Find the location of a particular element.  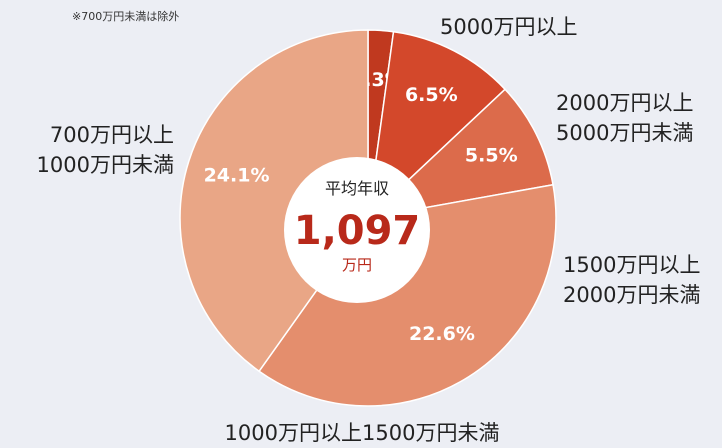

value-label: 6.5% is located at coordinates (431, 95).